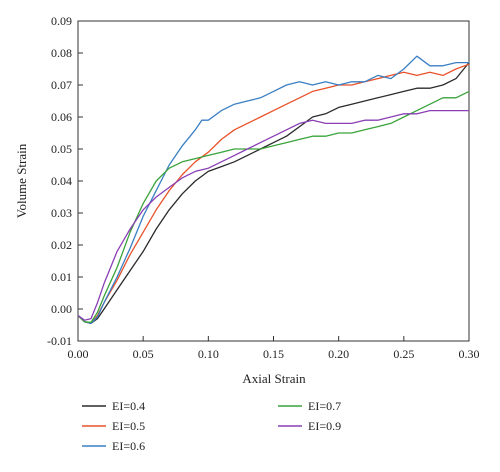 The image size is (500, 472). What do you see at coordinates (61, 277) in the screenshot?
I see `y-tick-label: 0.01` at bounding box center [61, 277].